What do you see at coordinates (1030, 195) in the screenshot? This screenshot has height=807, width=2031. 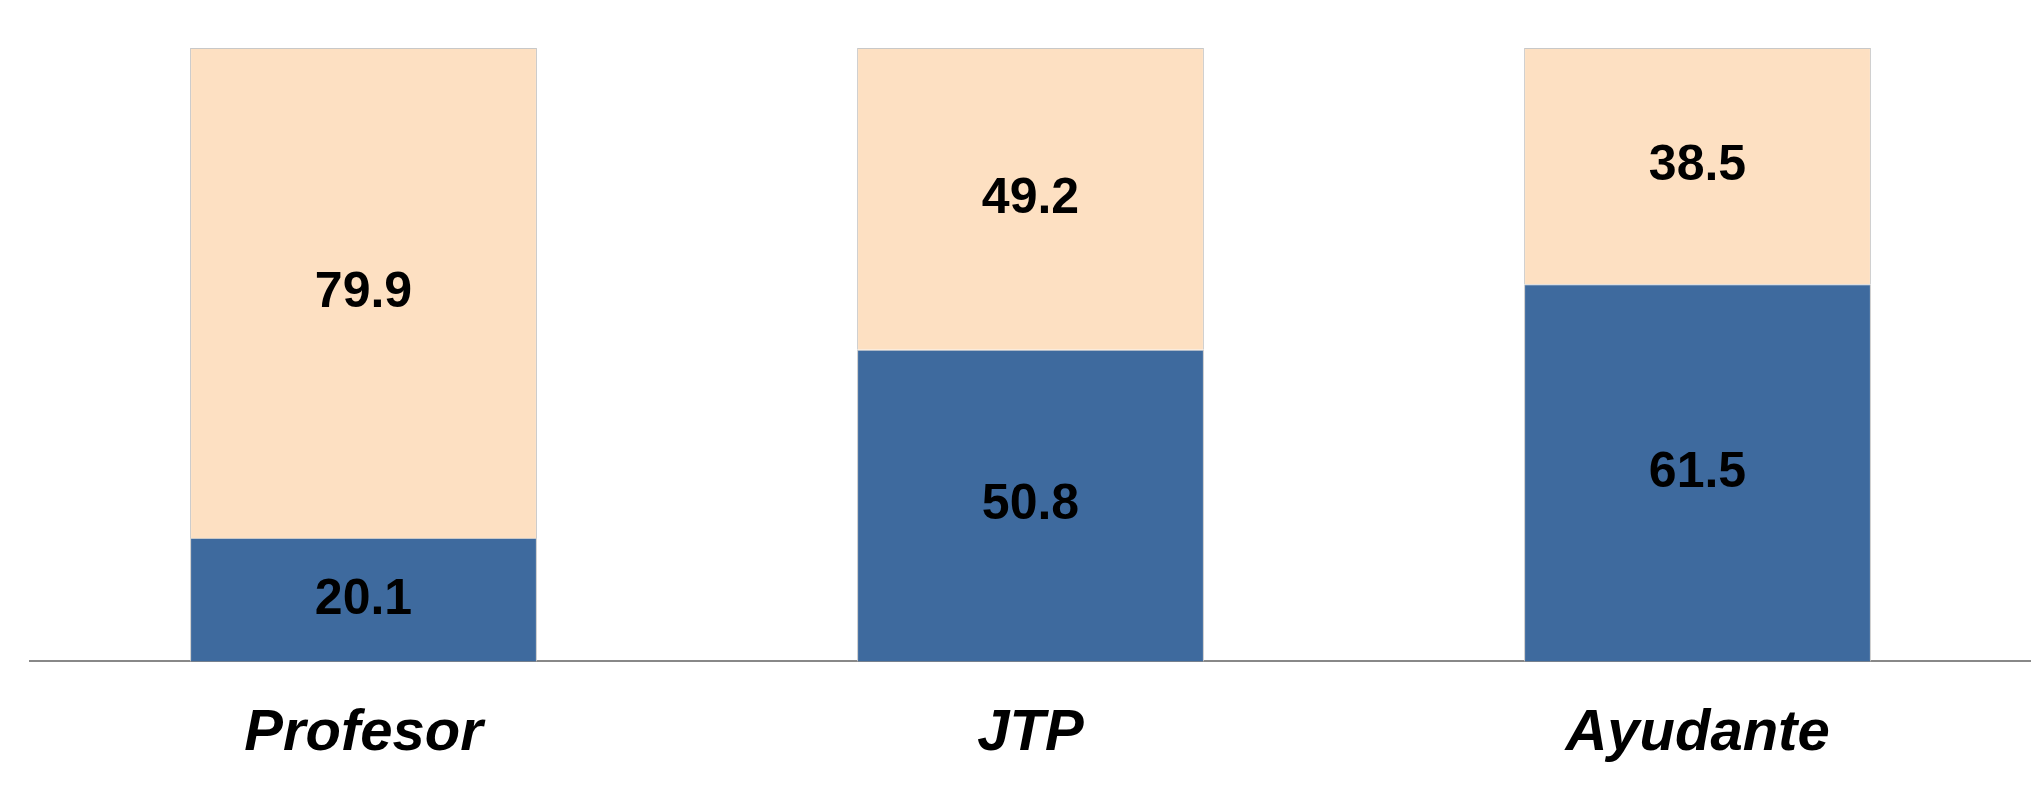 I see `data-label: 49.2` at bounding box center [1030, 195].